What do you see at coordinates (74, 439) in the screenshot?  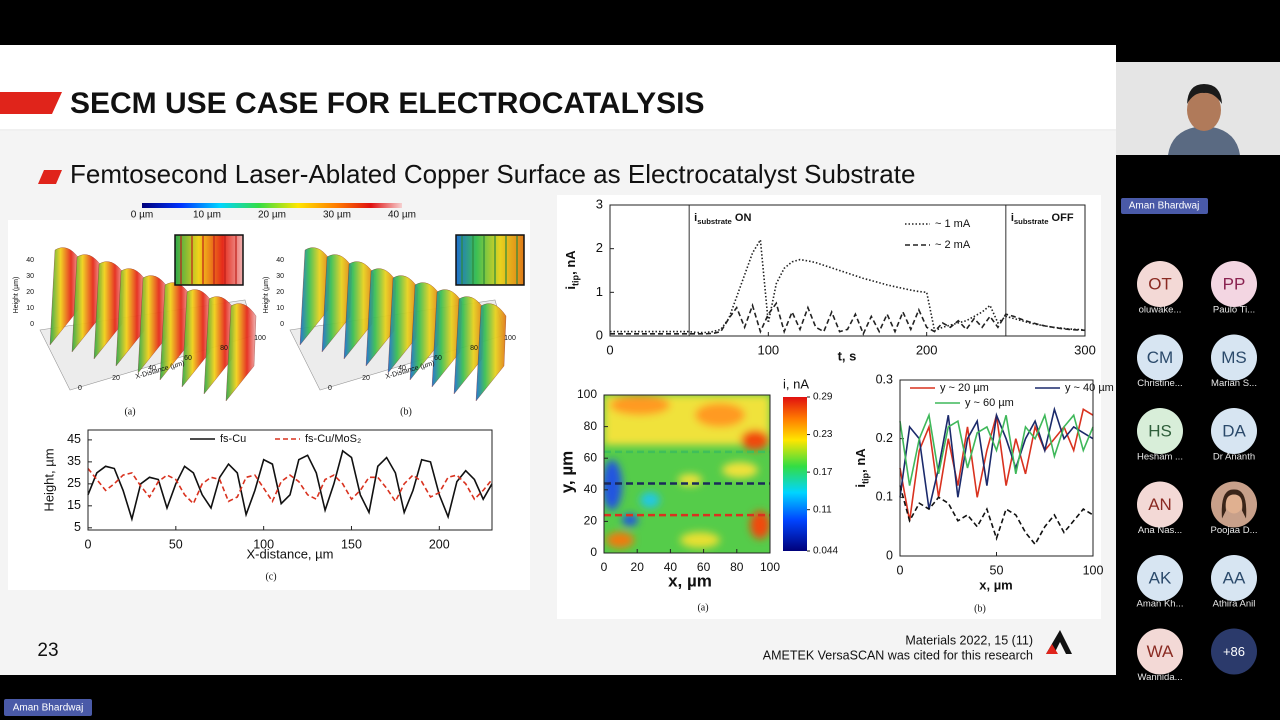 I see `y-tick-label: 45` at bounding box center [74, 439].